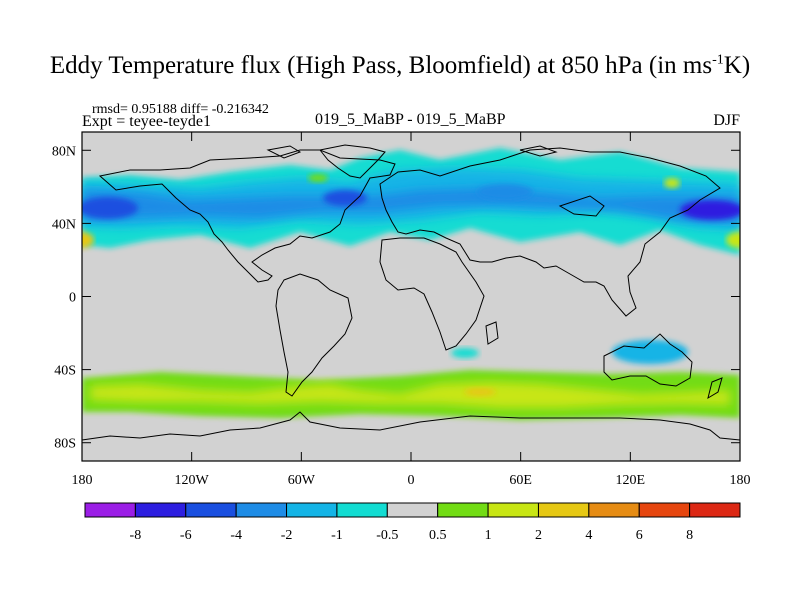  Describe the element at coordinates (345, 198) in the screenshot. I see `atlantic-core` at that location.